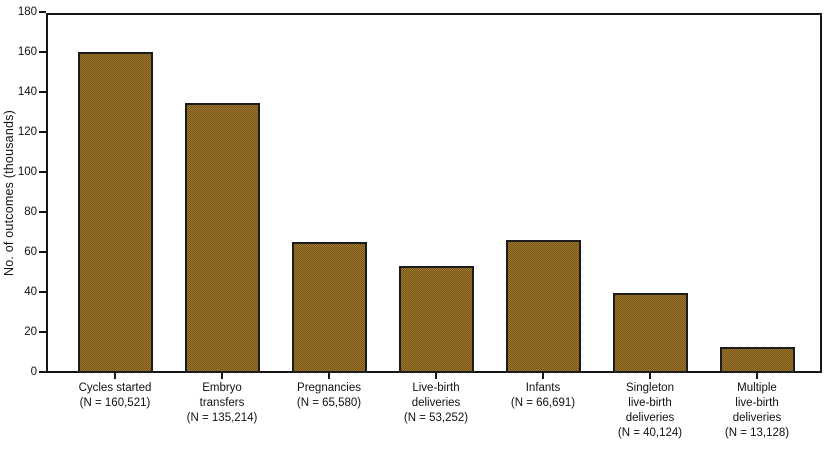 This screenshot has height=451, width=836. I want to click on plot-top-border, so click(434, 14).